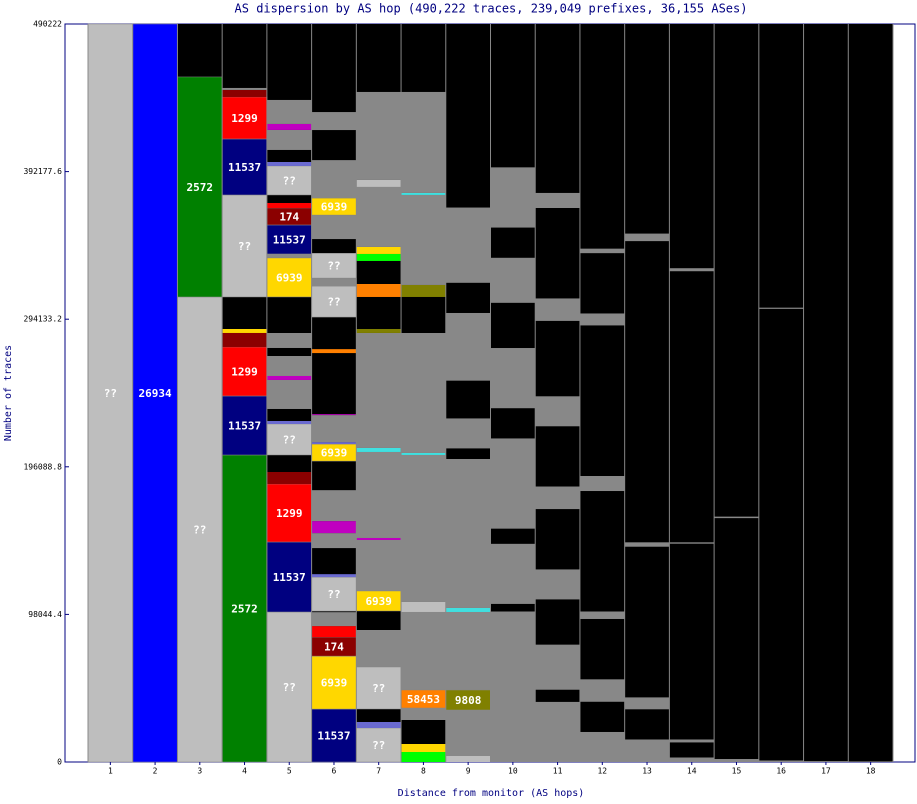  What do you see at coordinates (42, 319) in the screenshot?
I see `y-tick-label: 294133.2` at bounding box center [42, 319].